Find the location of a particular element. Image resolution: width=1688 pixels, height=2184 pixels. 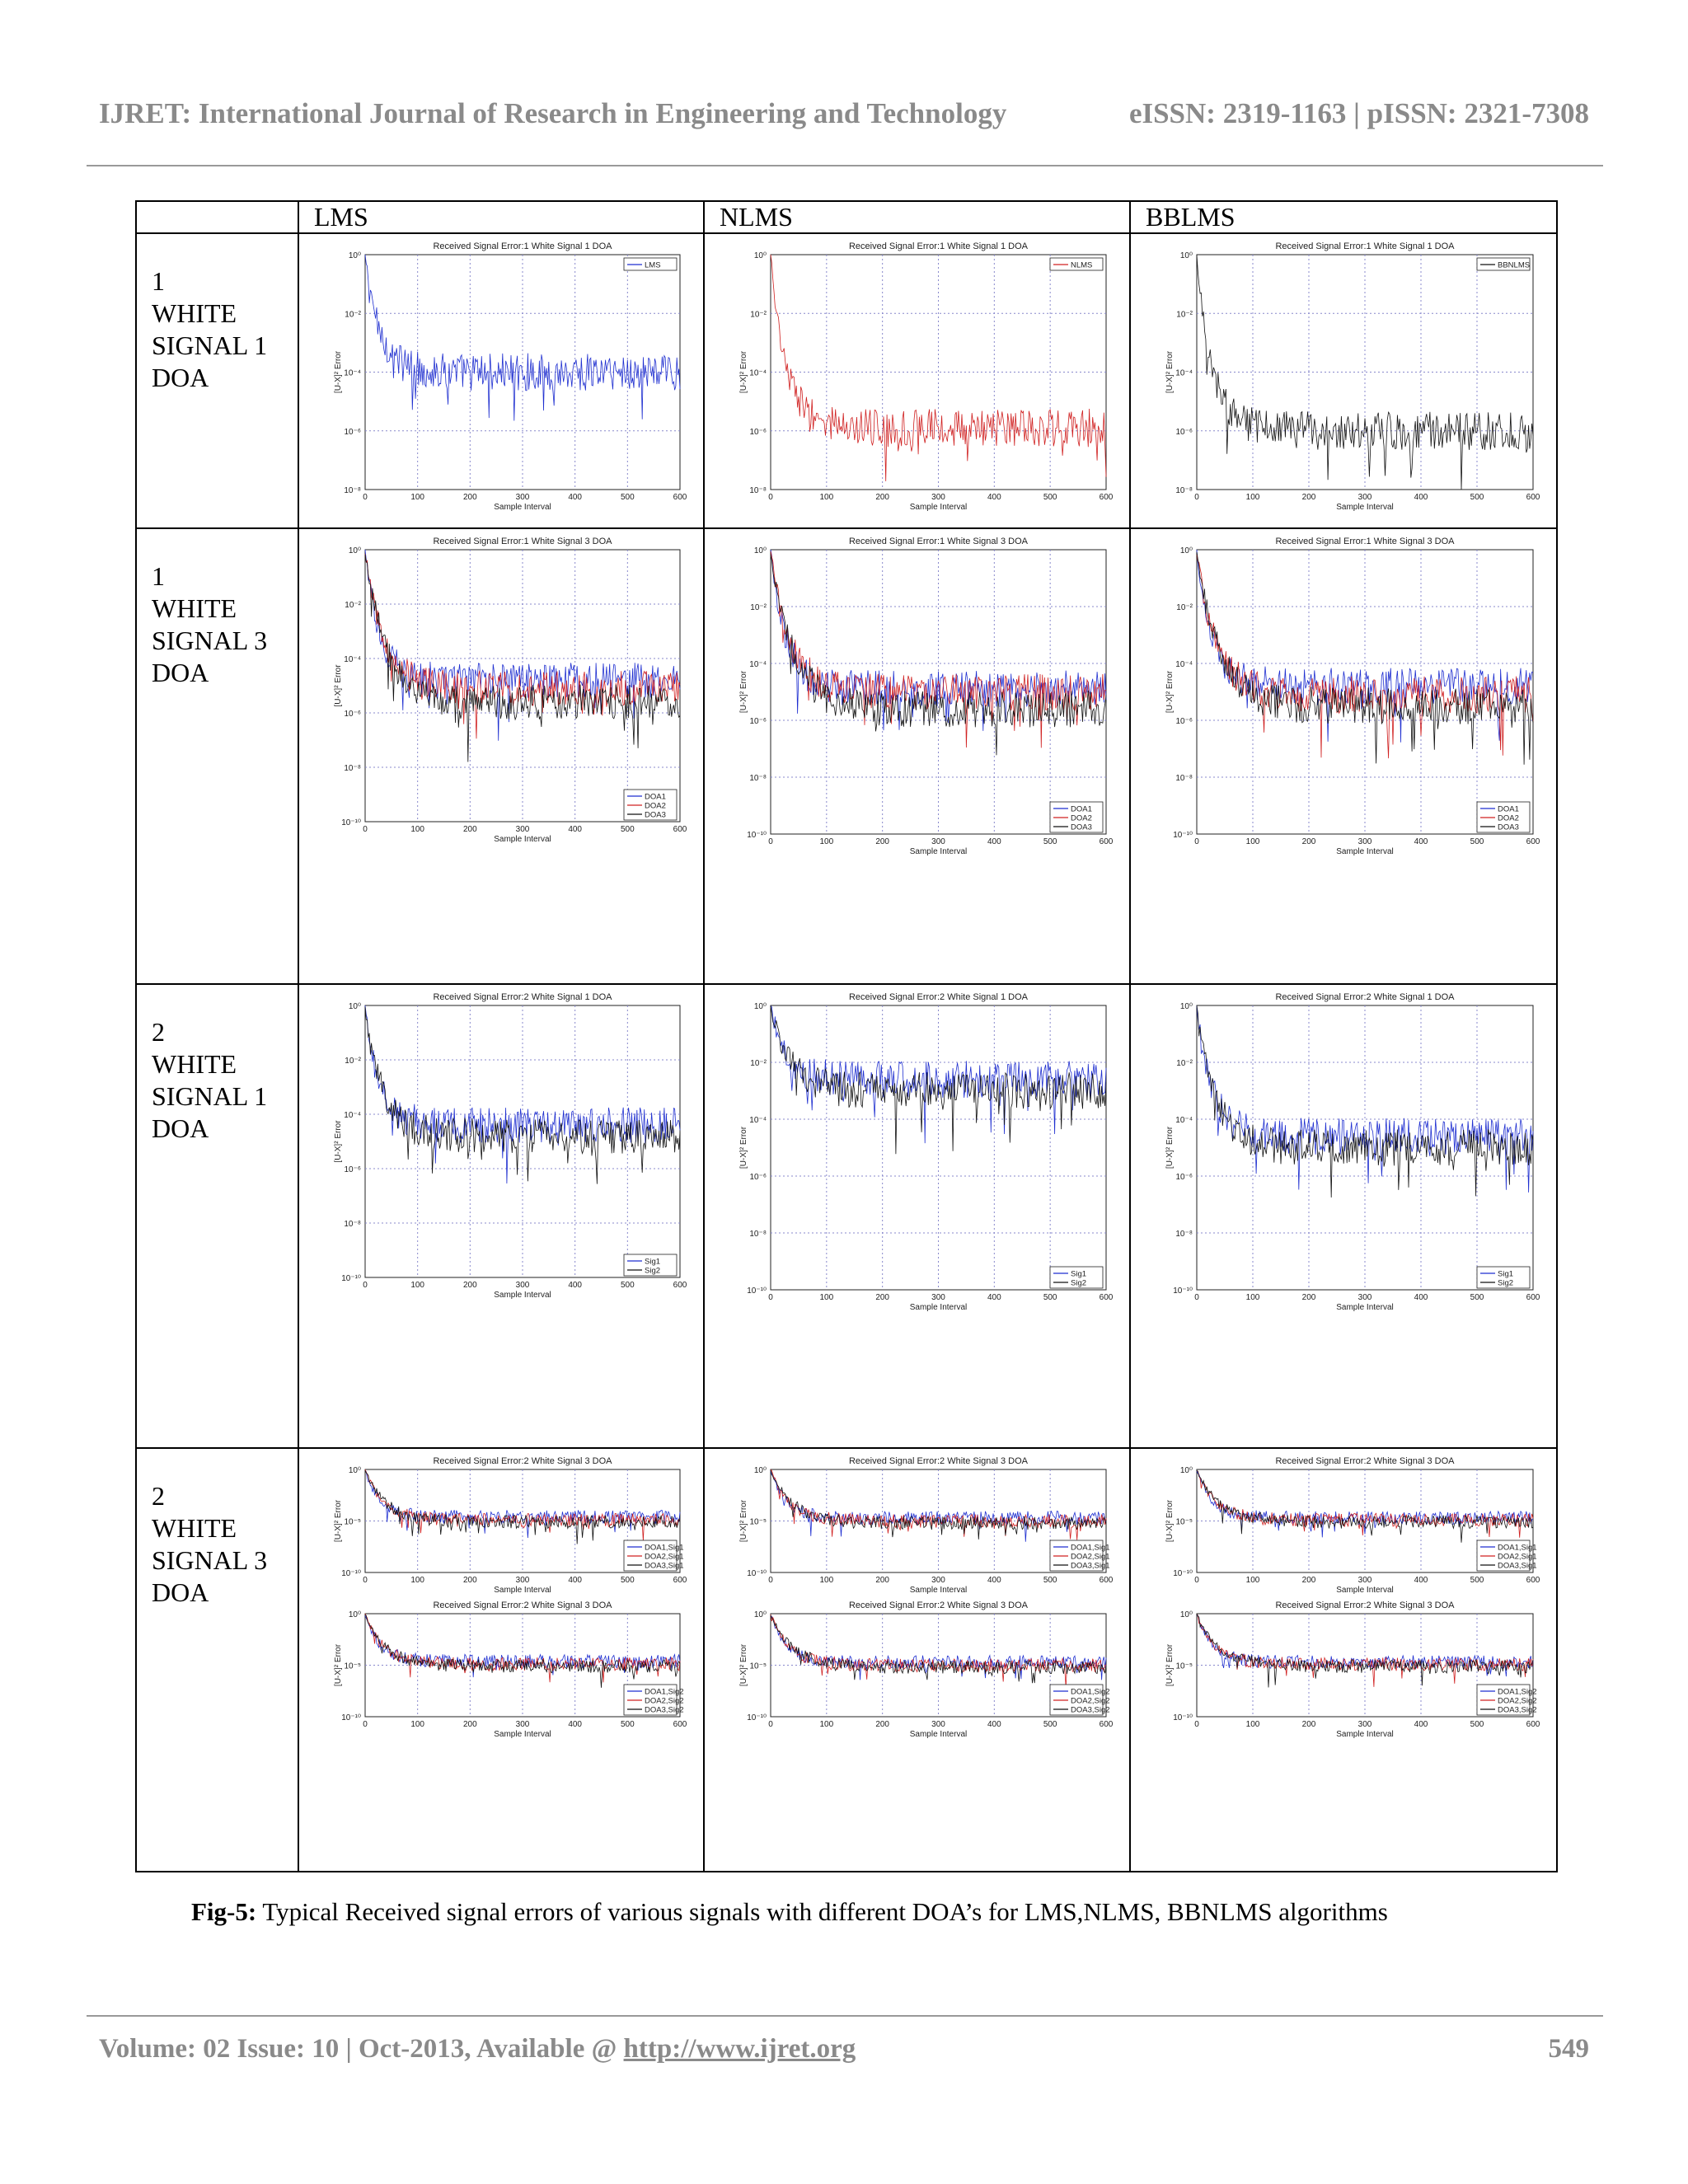

legend-label: DOA2,Sig2 is located at coordinates (664, 1701).